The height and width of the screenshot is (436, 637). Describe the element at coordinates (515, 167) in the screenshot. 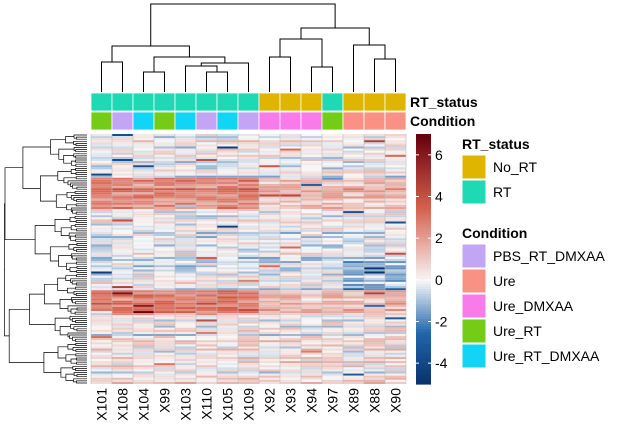

I see `legend-label: No_RT` at that location.